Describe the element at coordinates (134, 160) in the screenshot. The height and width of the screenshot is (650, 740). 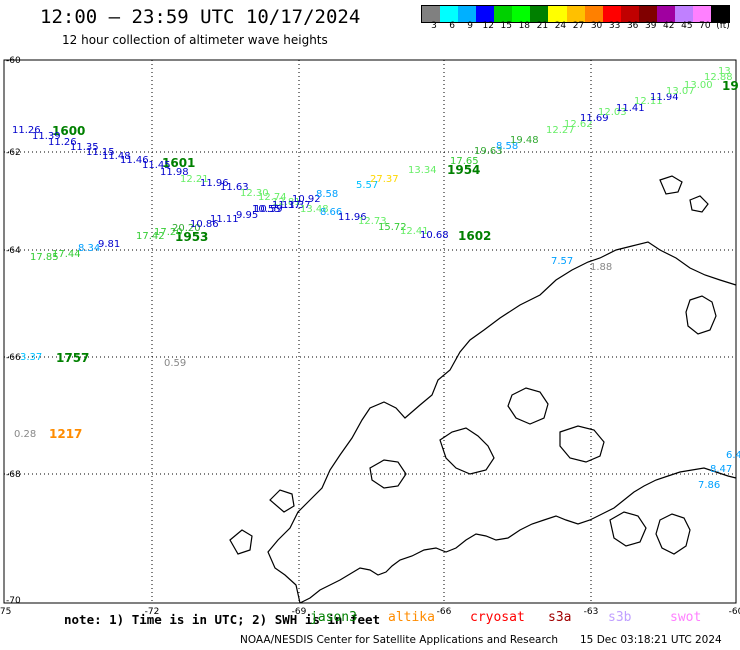
I see `wave-height-value: 11.46` at that location.